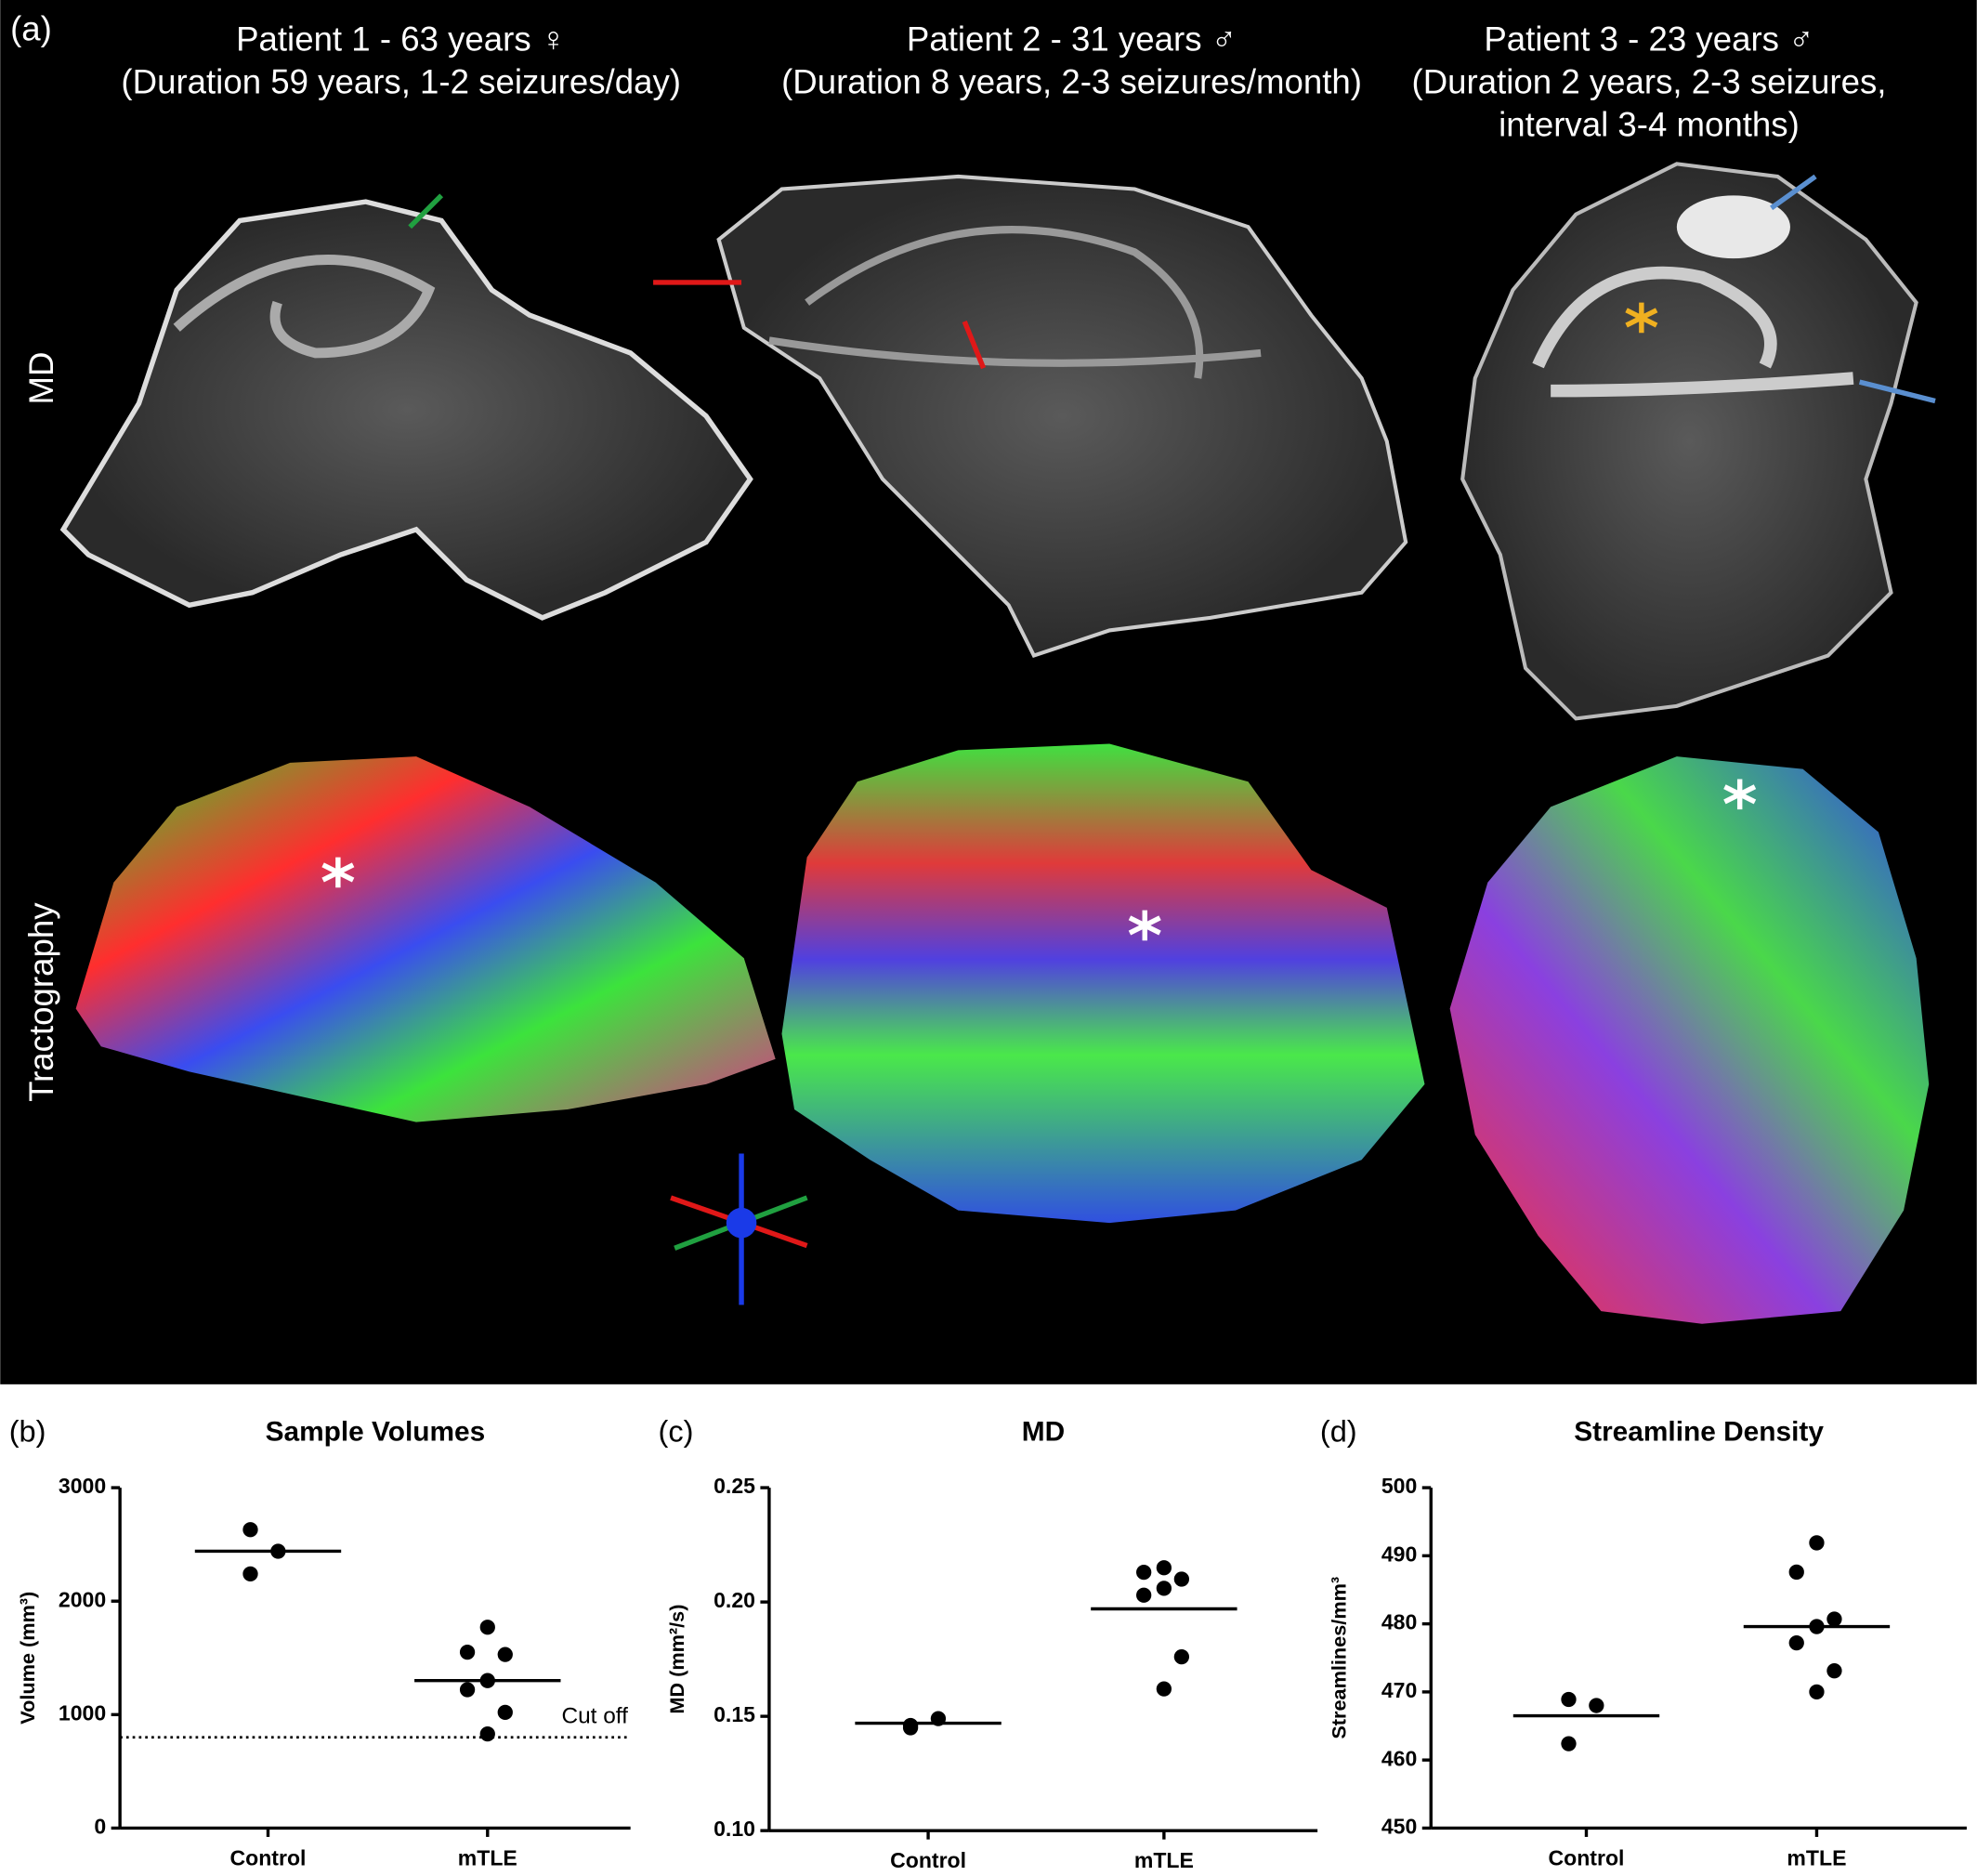  What do you see at coordinates (1649, 125) in the screenshot?
I see `patient-details: interval 3-4 months)` at bounding box center [1649, 125].